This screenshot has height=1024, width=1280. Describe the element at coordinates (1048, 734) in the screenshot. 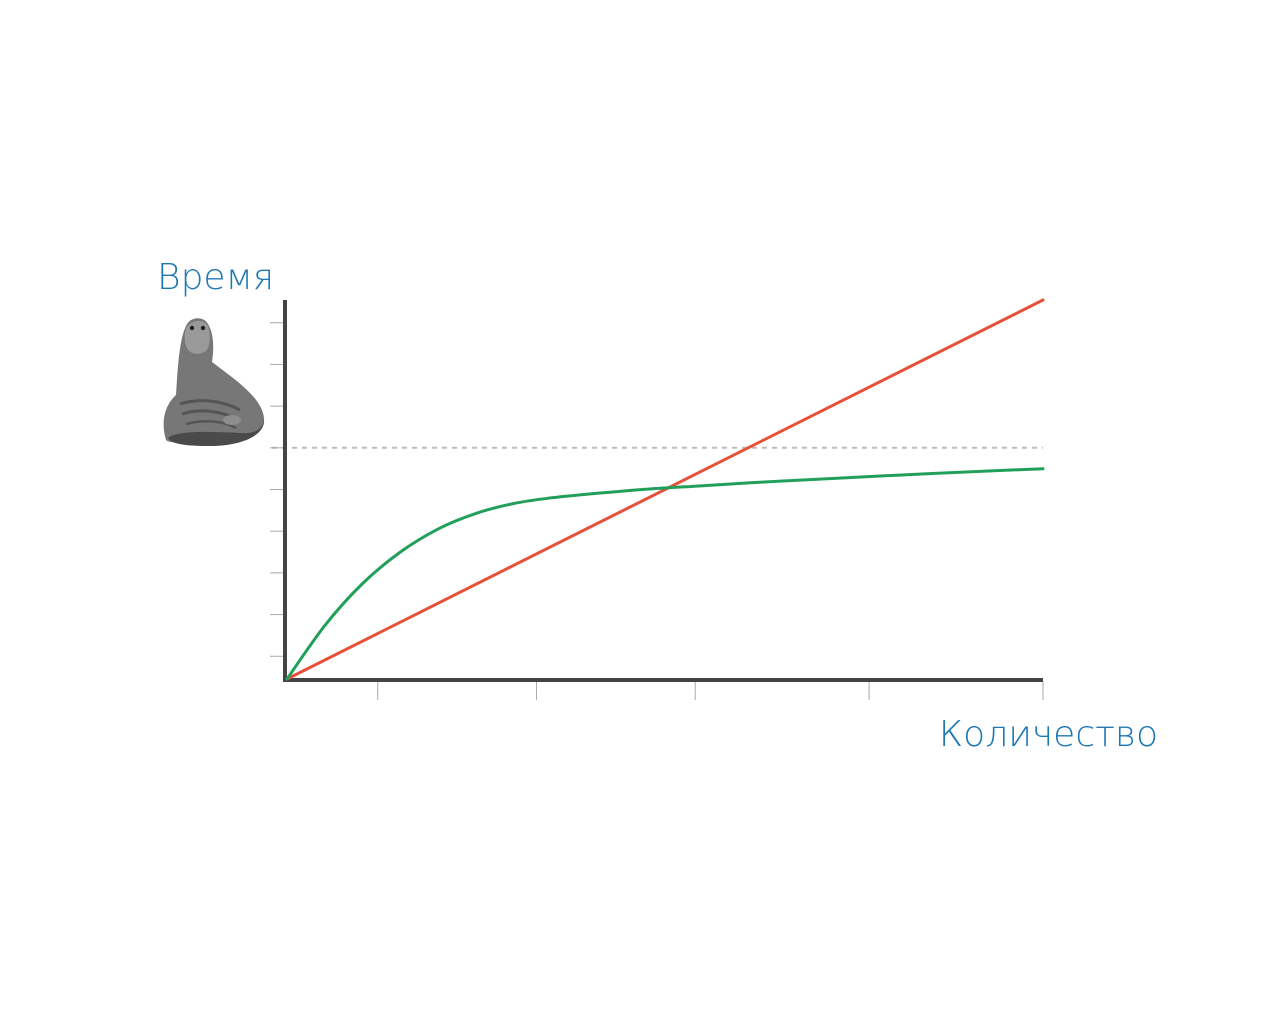

I see `x-axis-label: Количество` at that location.